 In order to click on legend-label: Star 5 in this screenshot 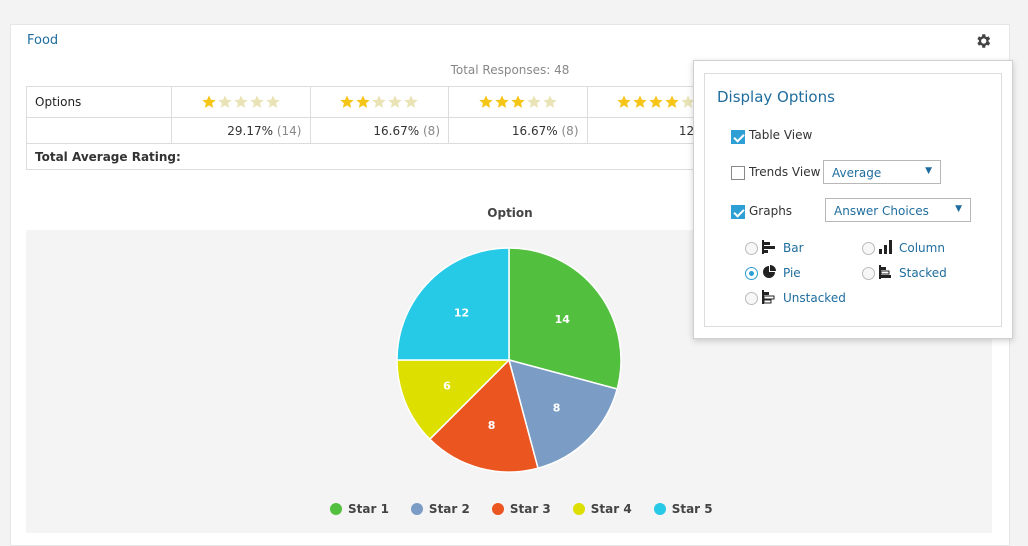, I will do `click(692, 509)`.